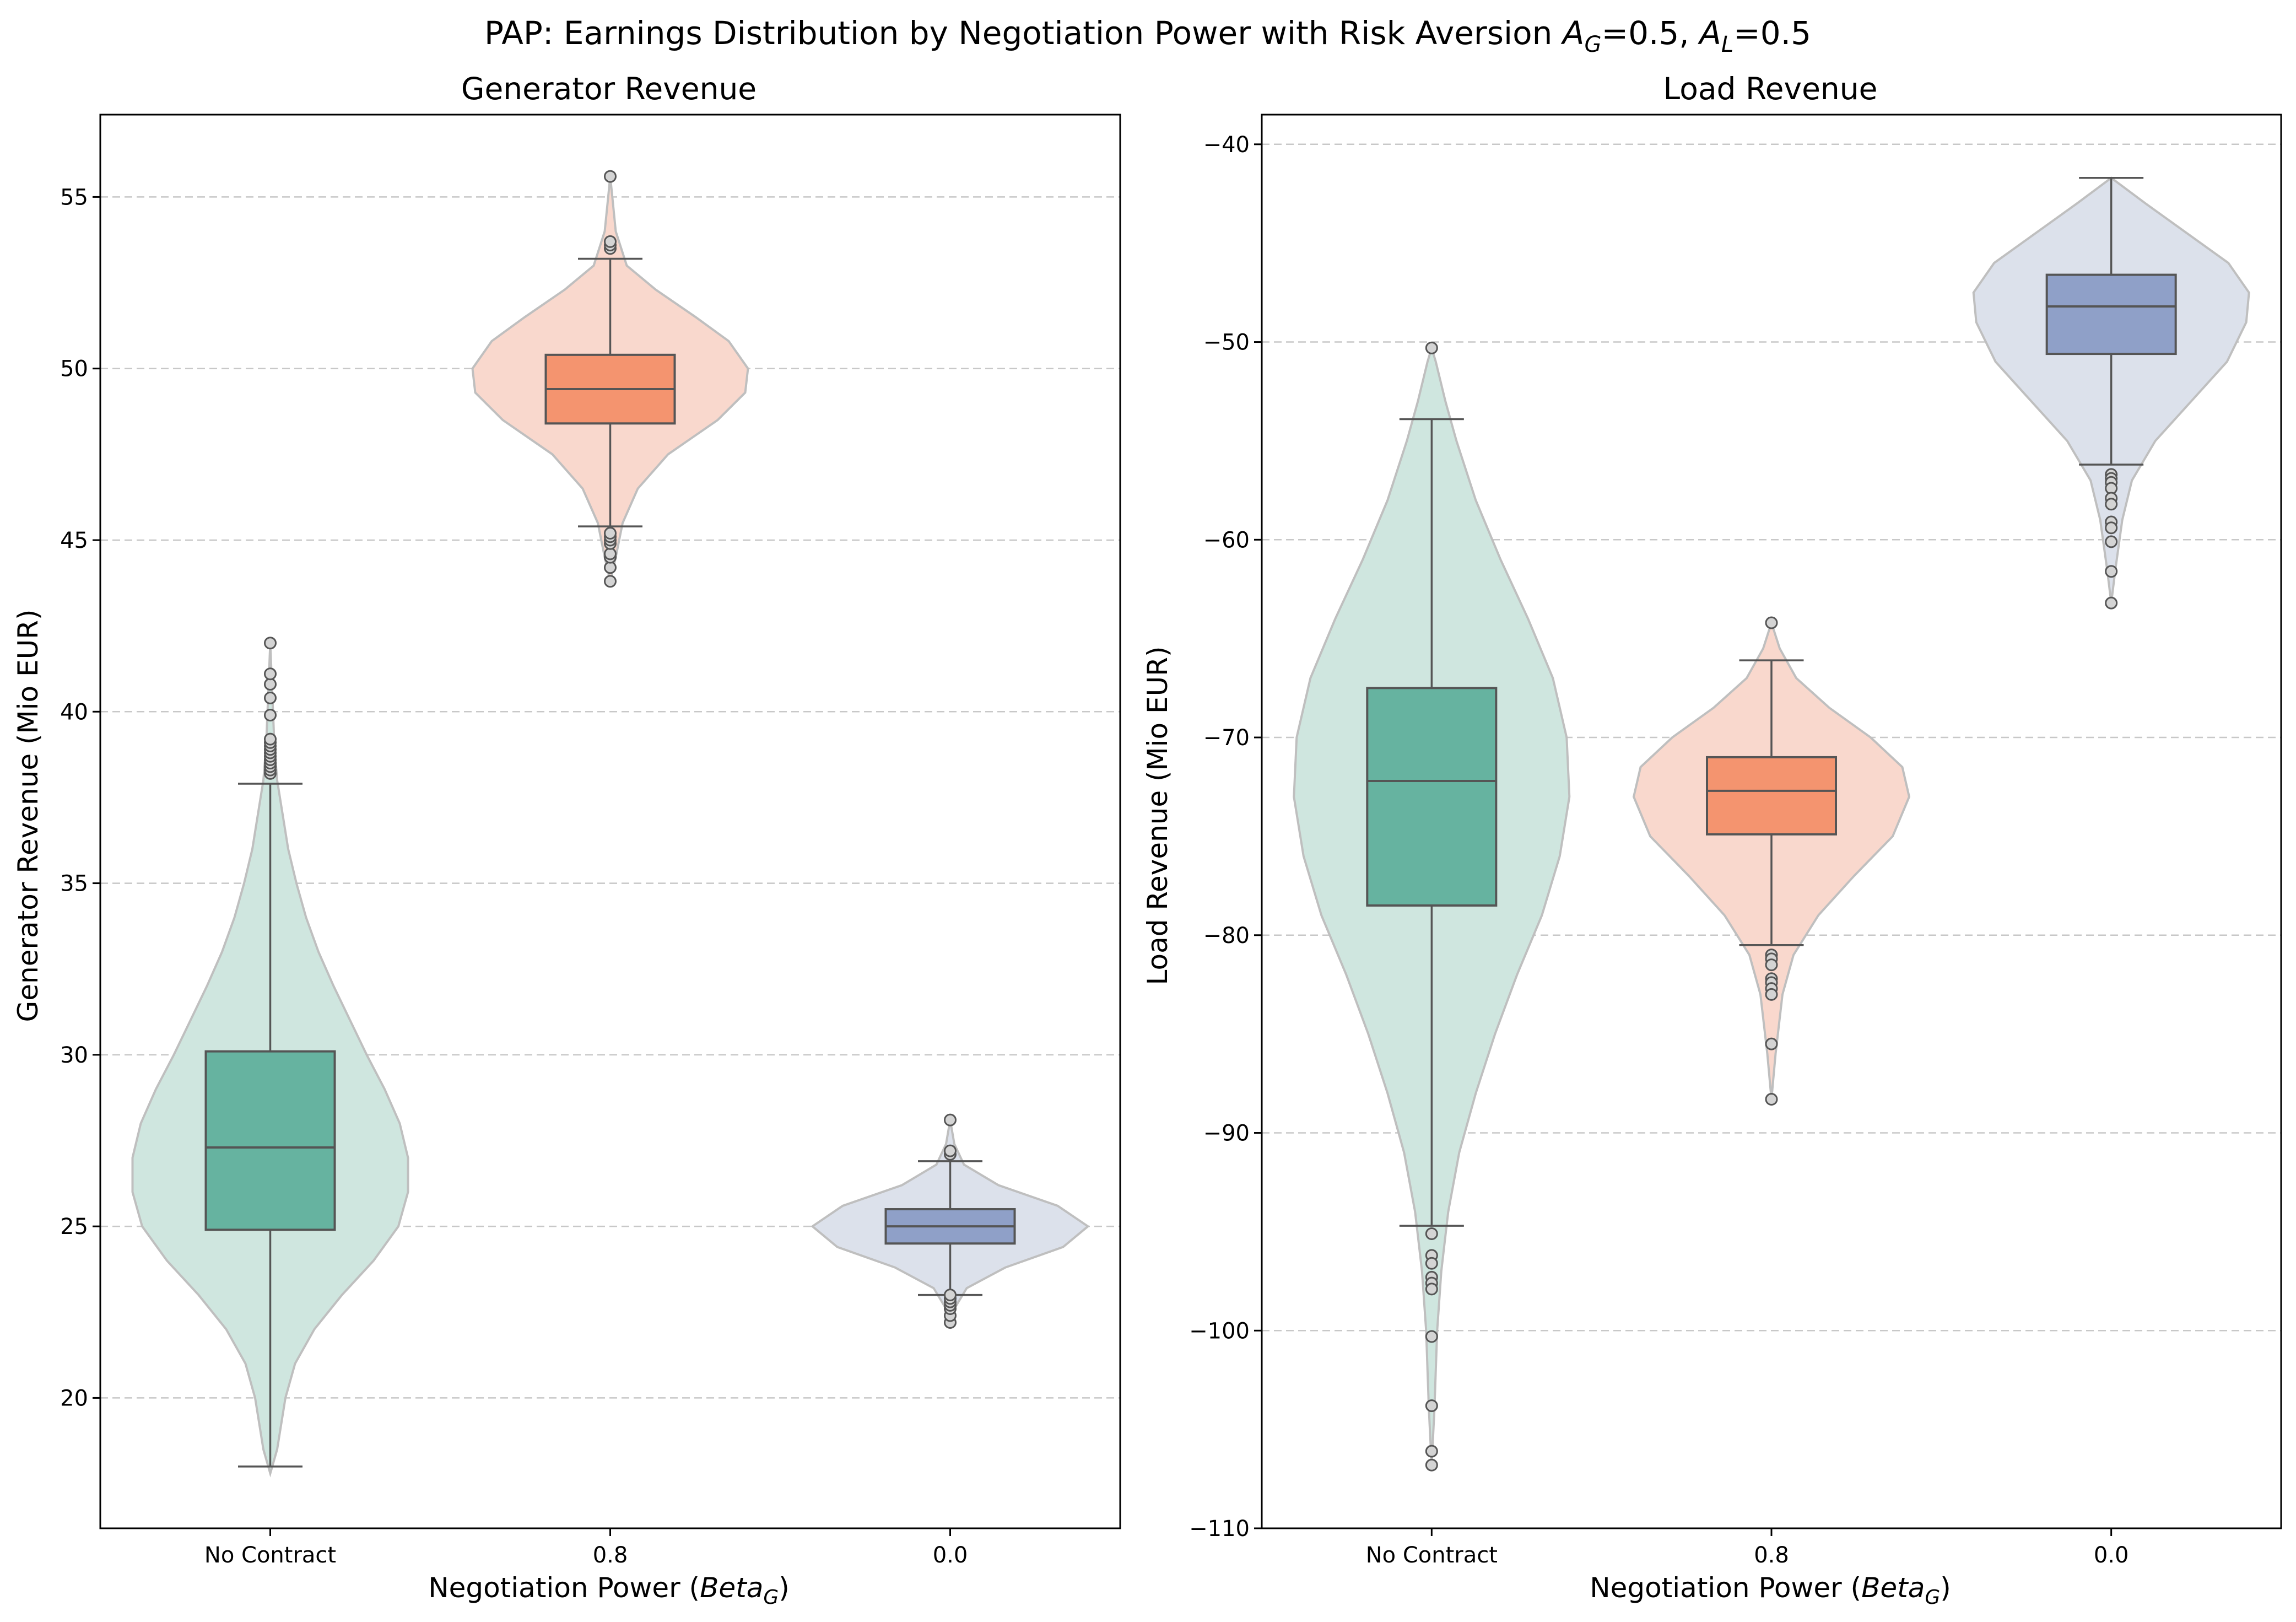 This screenshot has height=1622, width=2296. I want to click on y-tick-label: 35, so click(74, 884).